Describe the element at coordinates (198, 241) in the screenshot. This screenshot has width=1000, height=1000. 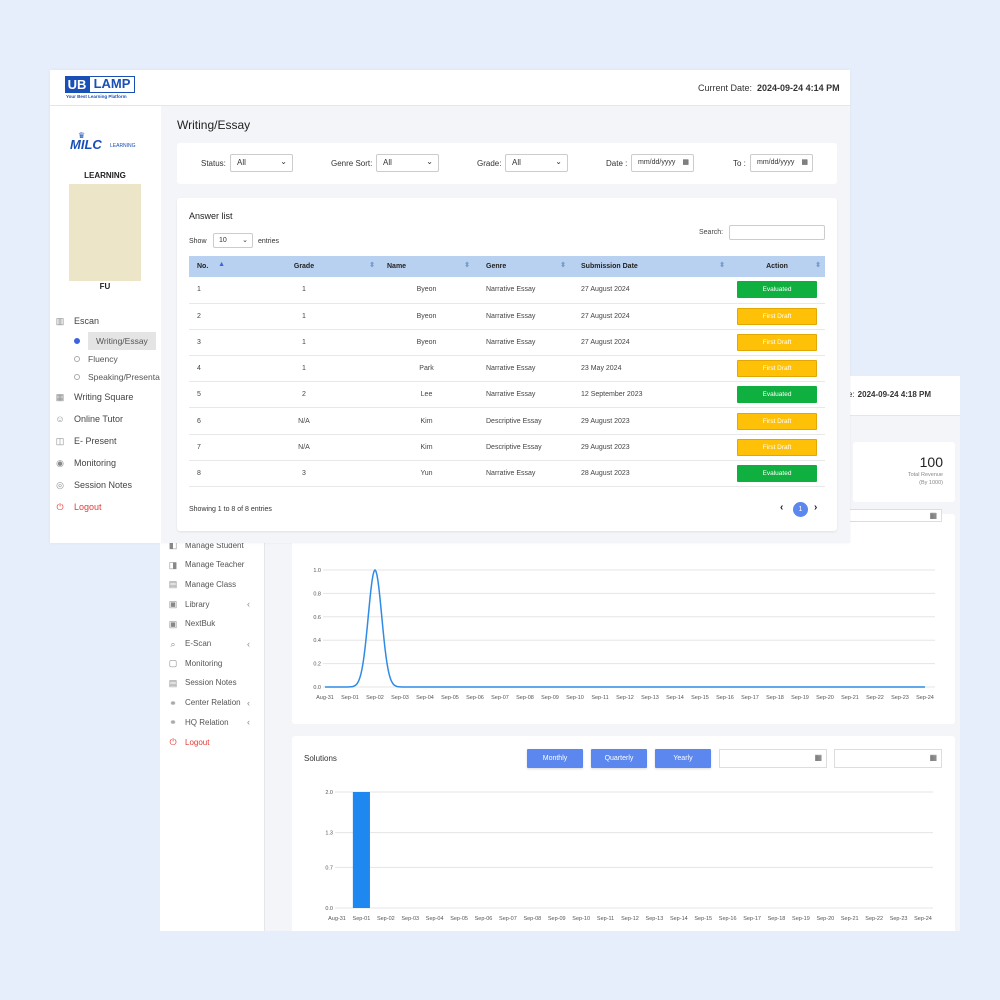
I see `show-label: Show` at that location.